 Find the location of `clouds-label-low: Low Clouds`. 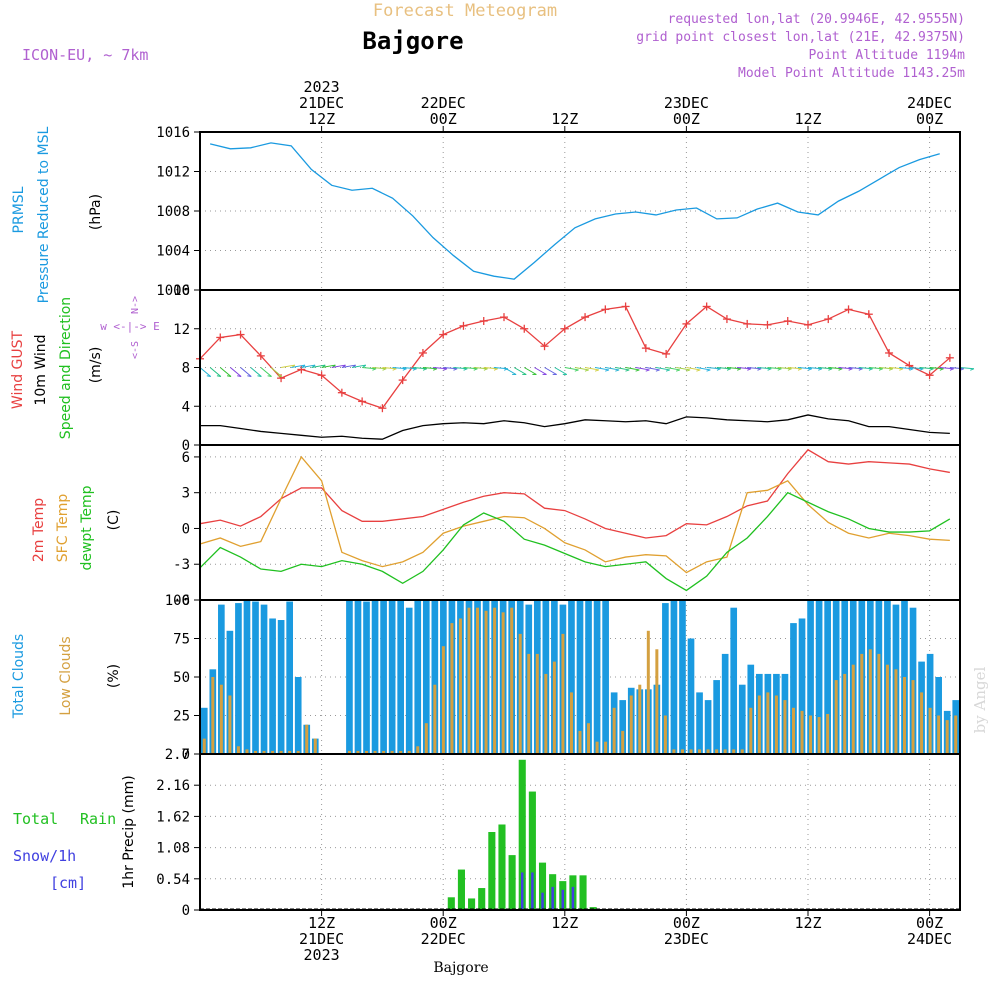

clouds-label-low: Low Clouds is located at coordinates (66, 675).